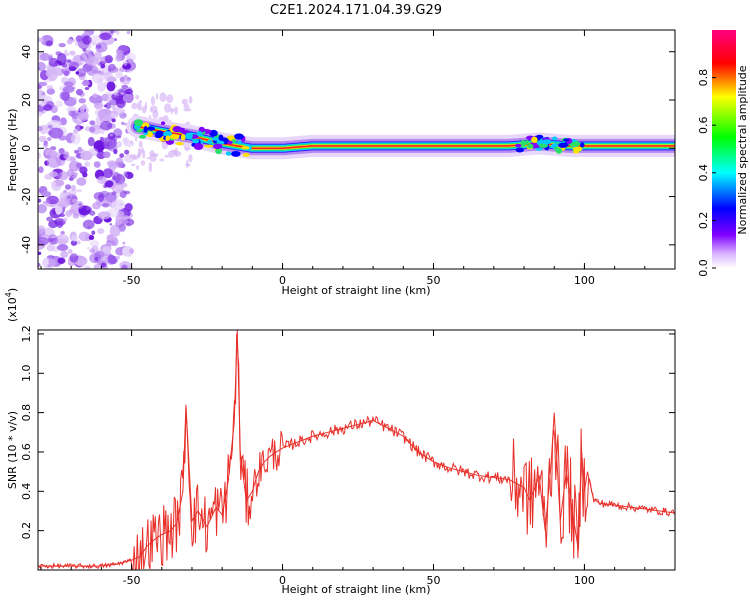 The width and height of the screenshot is (750, 604). I want to click on x-tick-label: 50, so click(433, 580).